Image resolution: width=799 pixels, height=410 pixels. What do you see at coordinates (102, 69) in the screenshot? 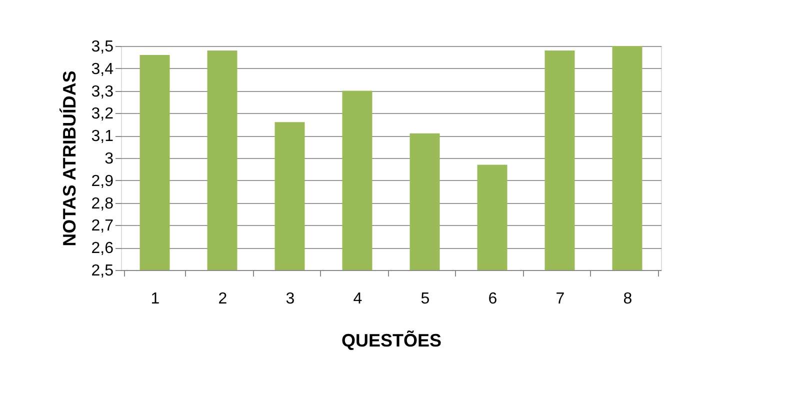
I see `y-tick-label: 3,4` at bounding box center [102, 69].